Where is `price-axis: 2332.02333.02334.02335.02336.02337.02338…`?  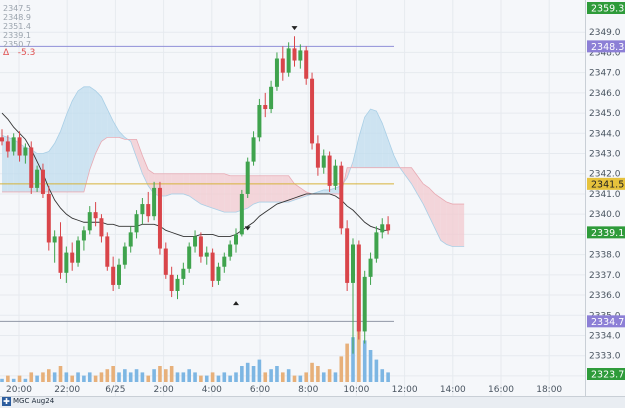 price-axis: 2332.02333.02334.02335.02336.02337.02338… is located at coordinates (605, 205).